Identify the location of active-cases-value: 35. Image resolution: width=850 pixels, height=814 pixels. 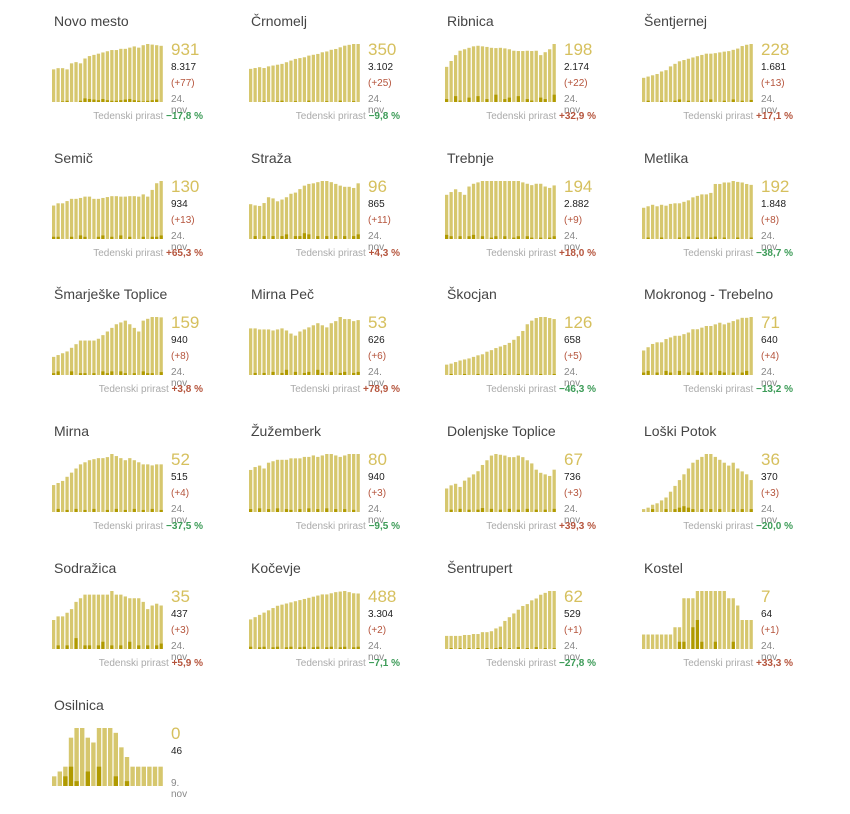
(180, 596).